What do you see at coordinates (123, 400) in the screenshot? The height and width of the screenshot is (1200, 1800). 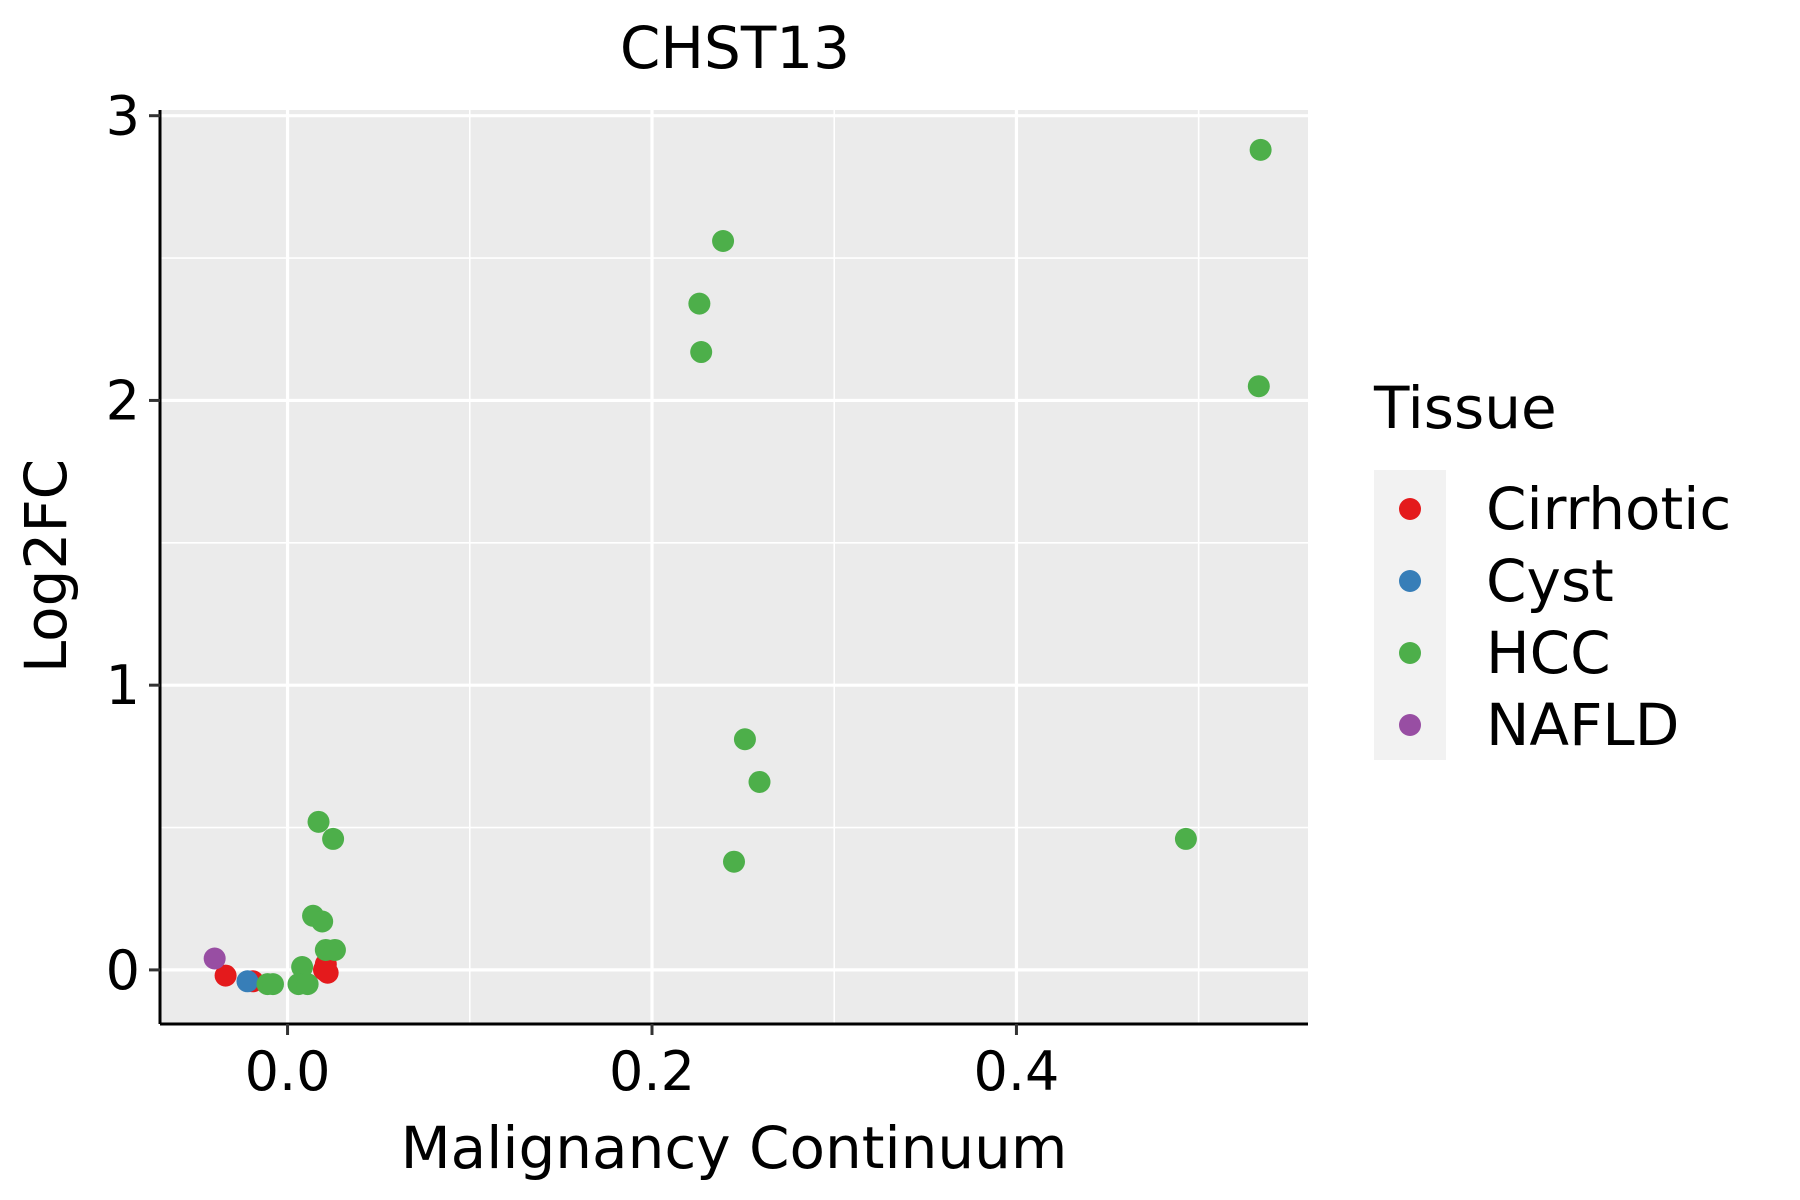 I see `y-tick-label: 2` at bounding box center [123, 400].